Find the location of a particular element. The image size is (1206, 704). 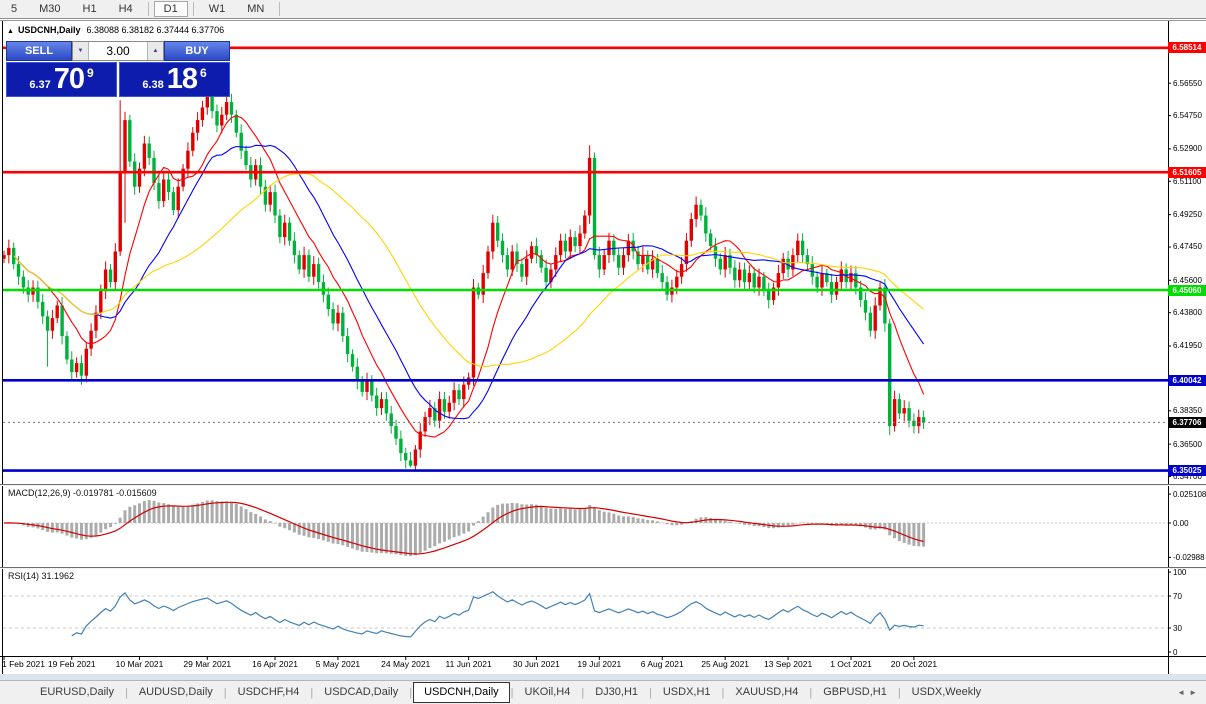

macd-values: -0.019781 -0.015609 is located at coordinates (115, 493).